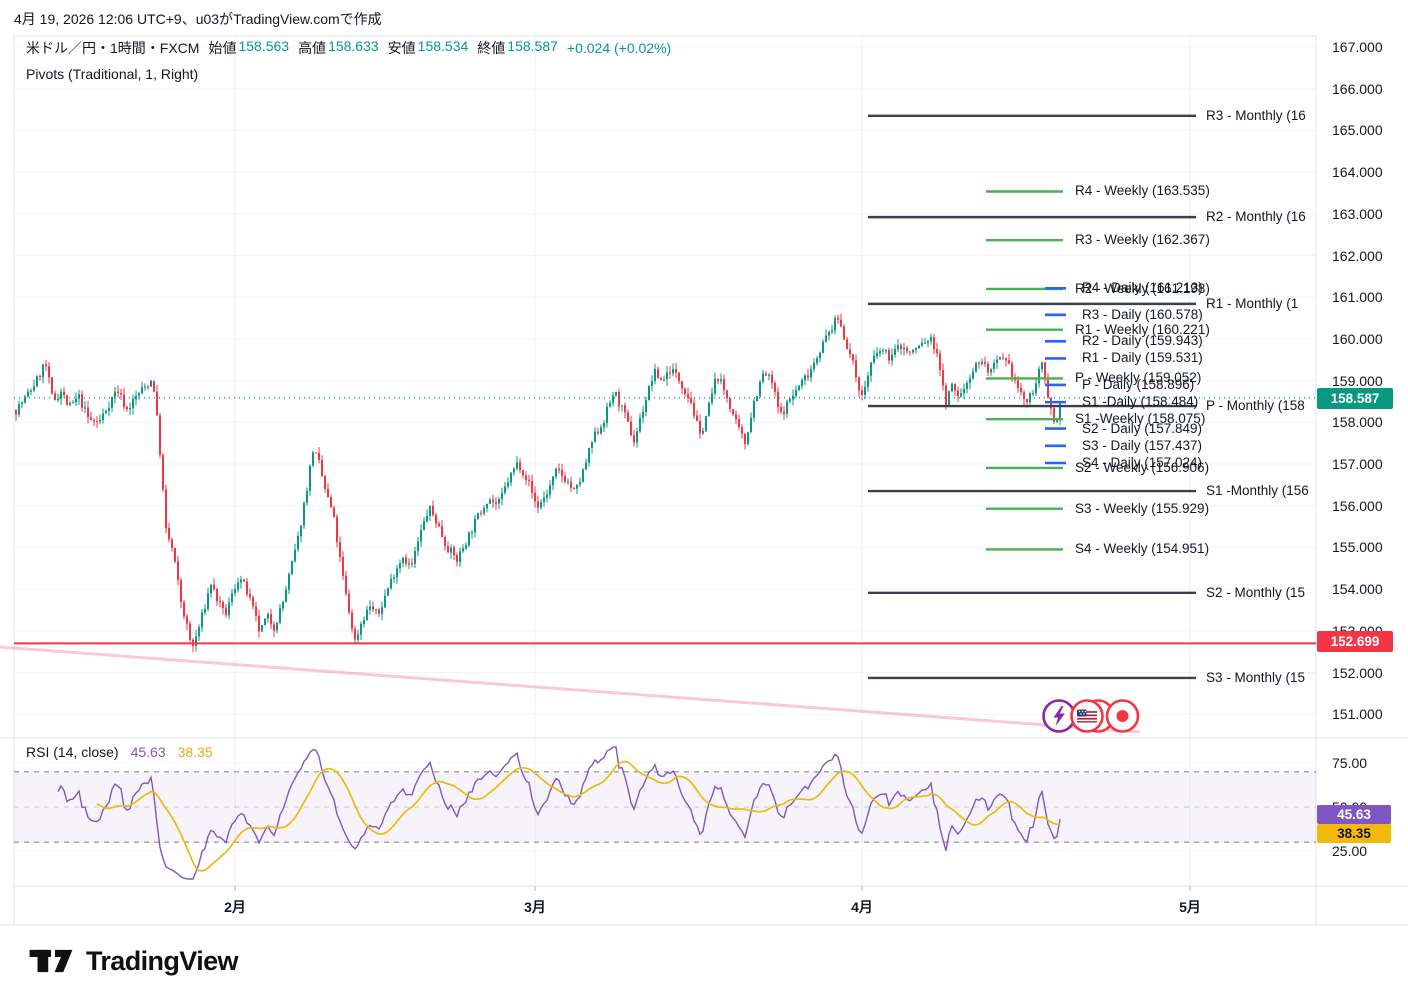  Describe the element at coordinates (1354, 814) in the screenshot. I see `rsi-value-badge: 45.63` at that location.